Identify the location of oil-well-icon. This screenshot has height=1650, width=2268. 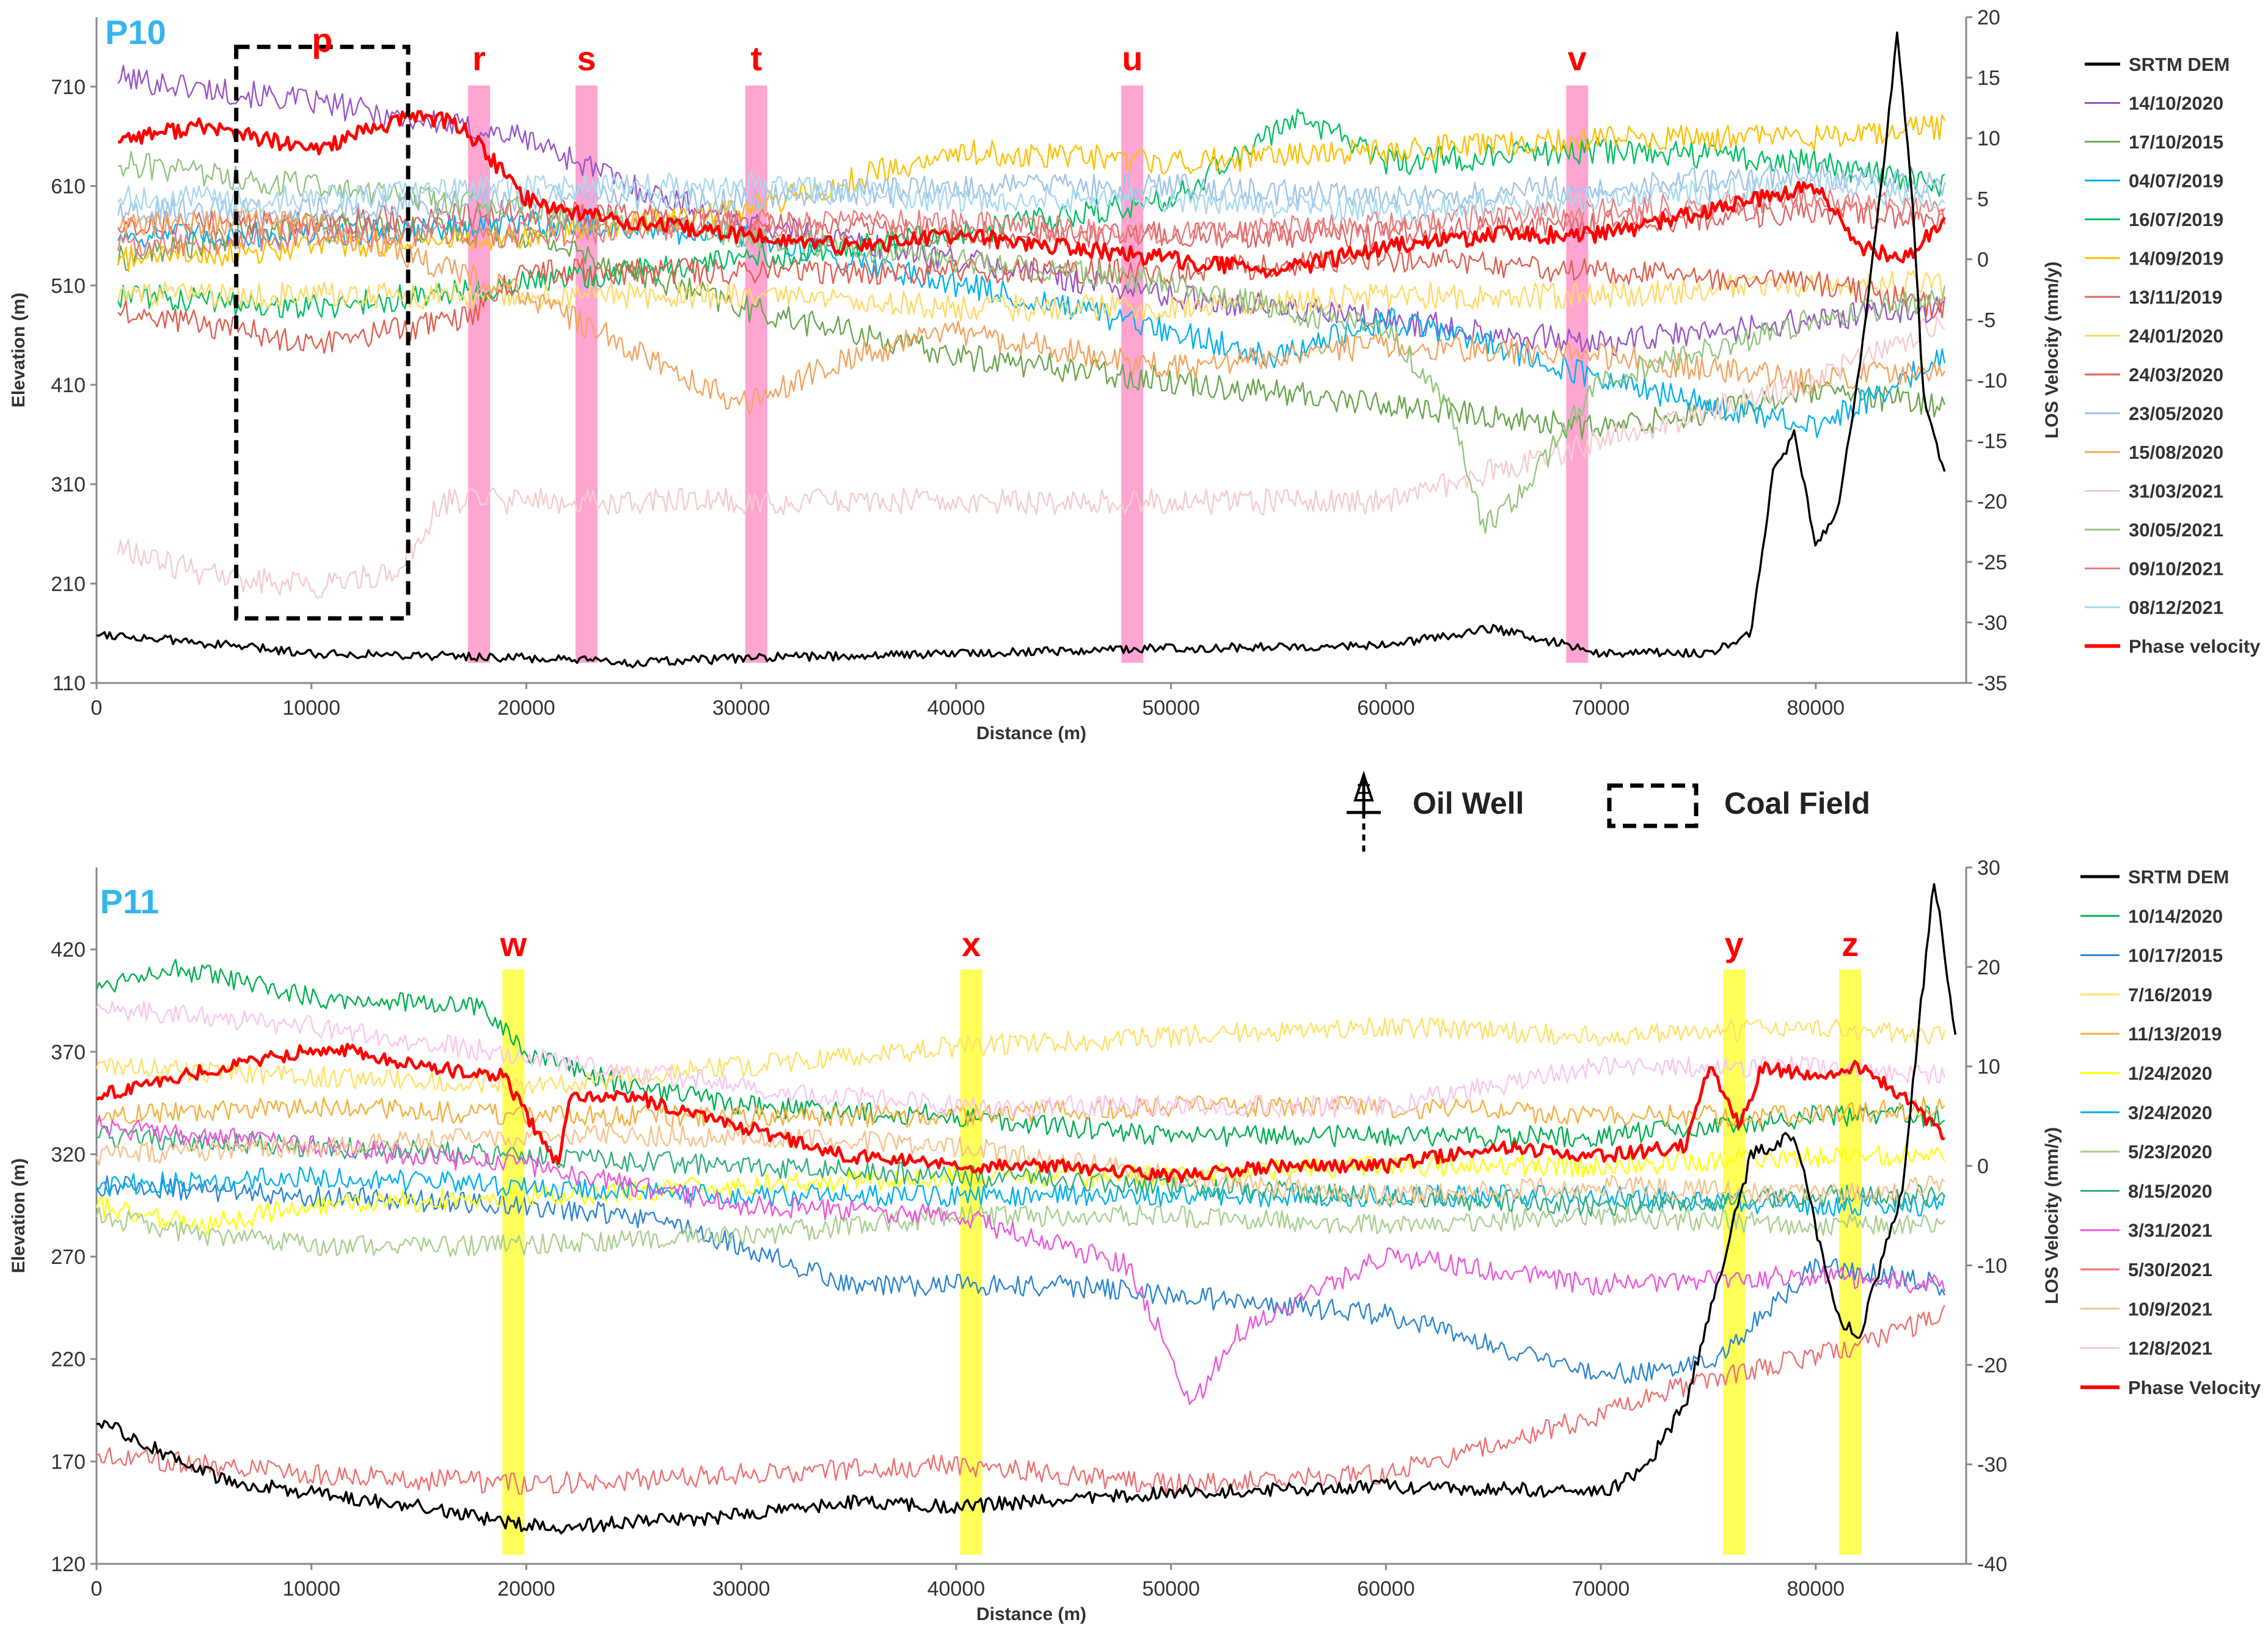
(1364, 811).